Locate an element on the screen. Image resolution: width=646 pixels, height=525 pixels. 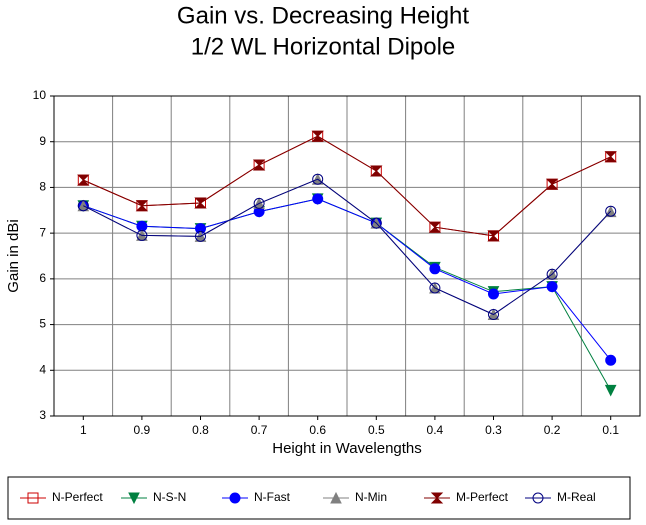
y-tick-label: 3 is located at coordinates (42, 415).